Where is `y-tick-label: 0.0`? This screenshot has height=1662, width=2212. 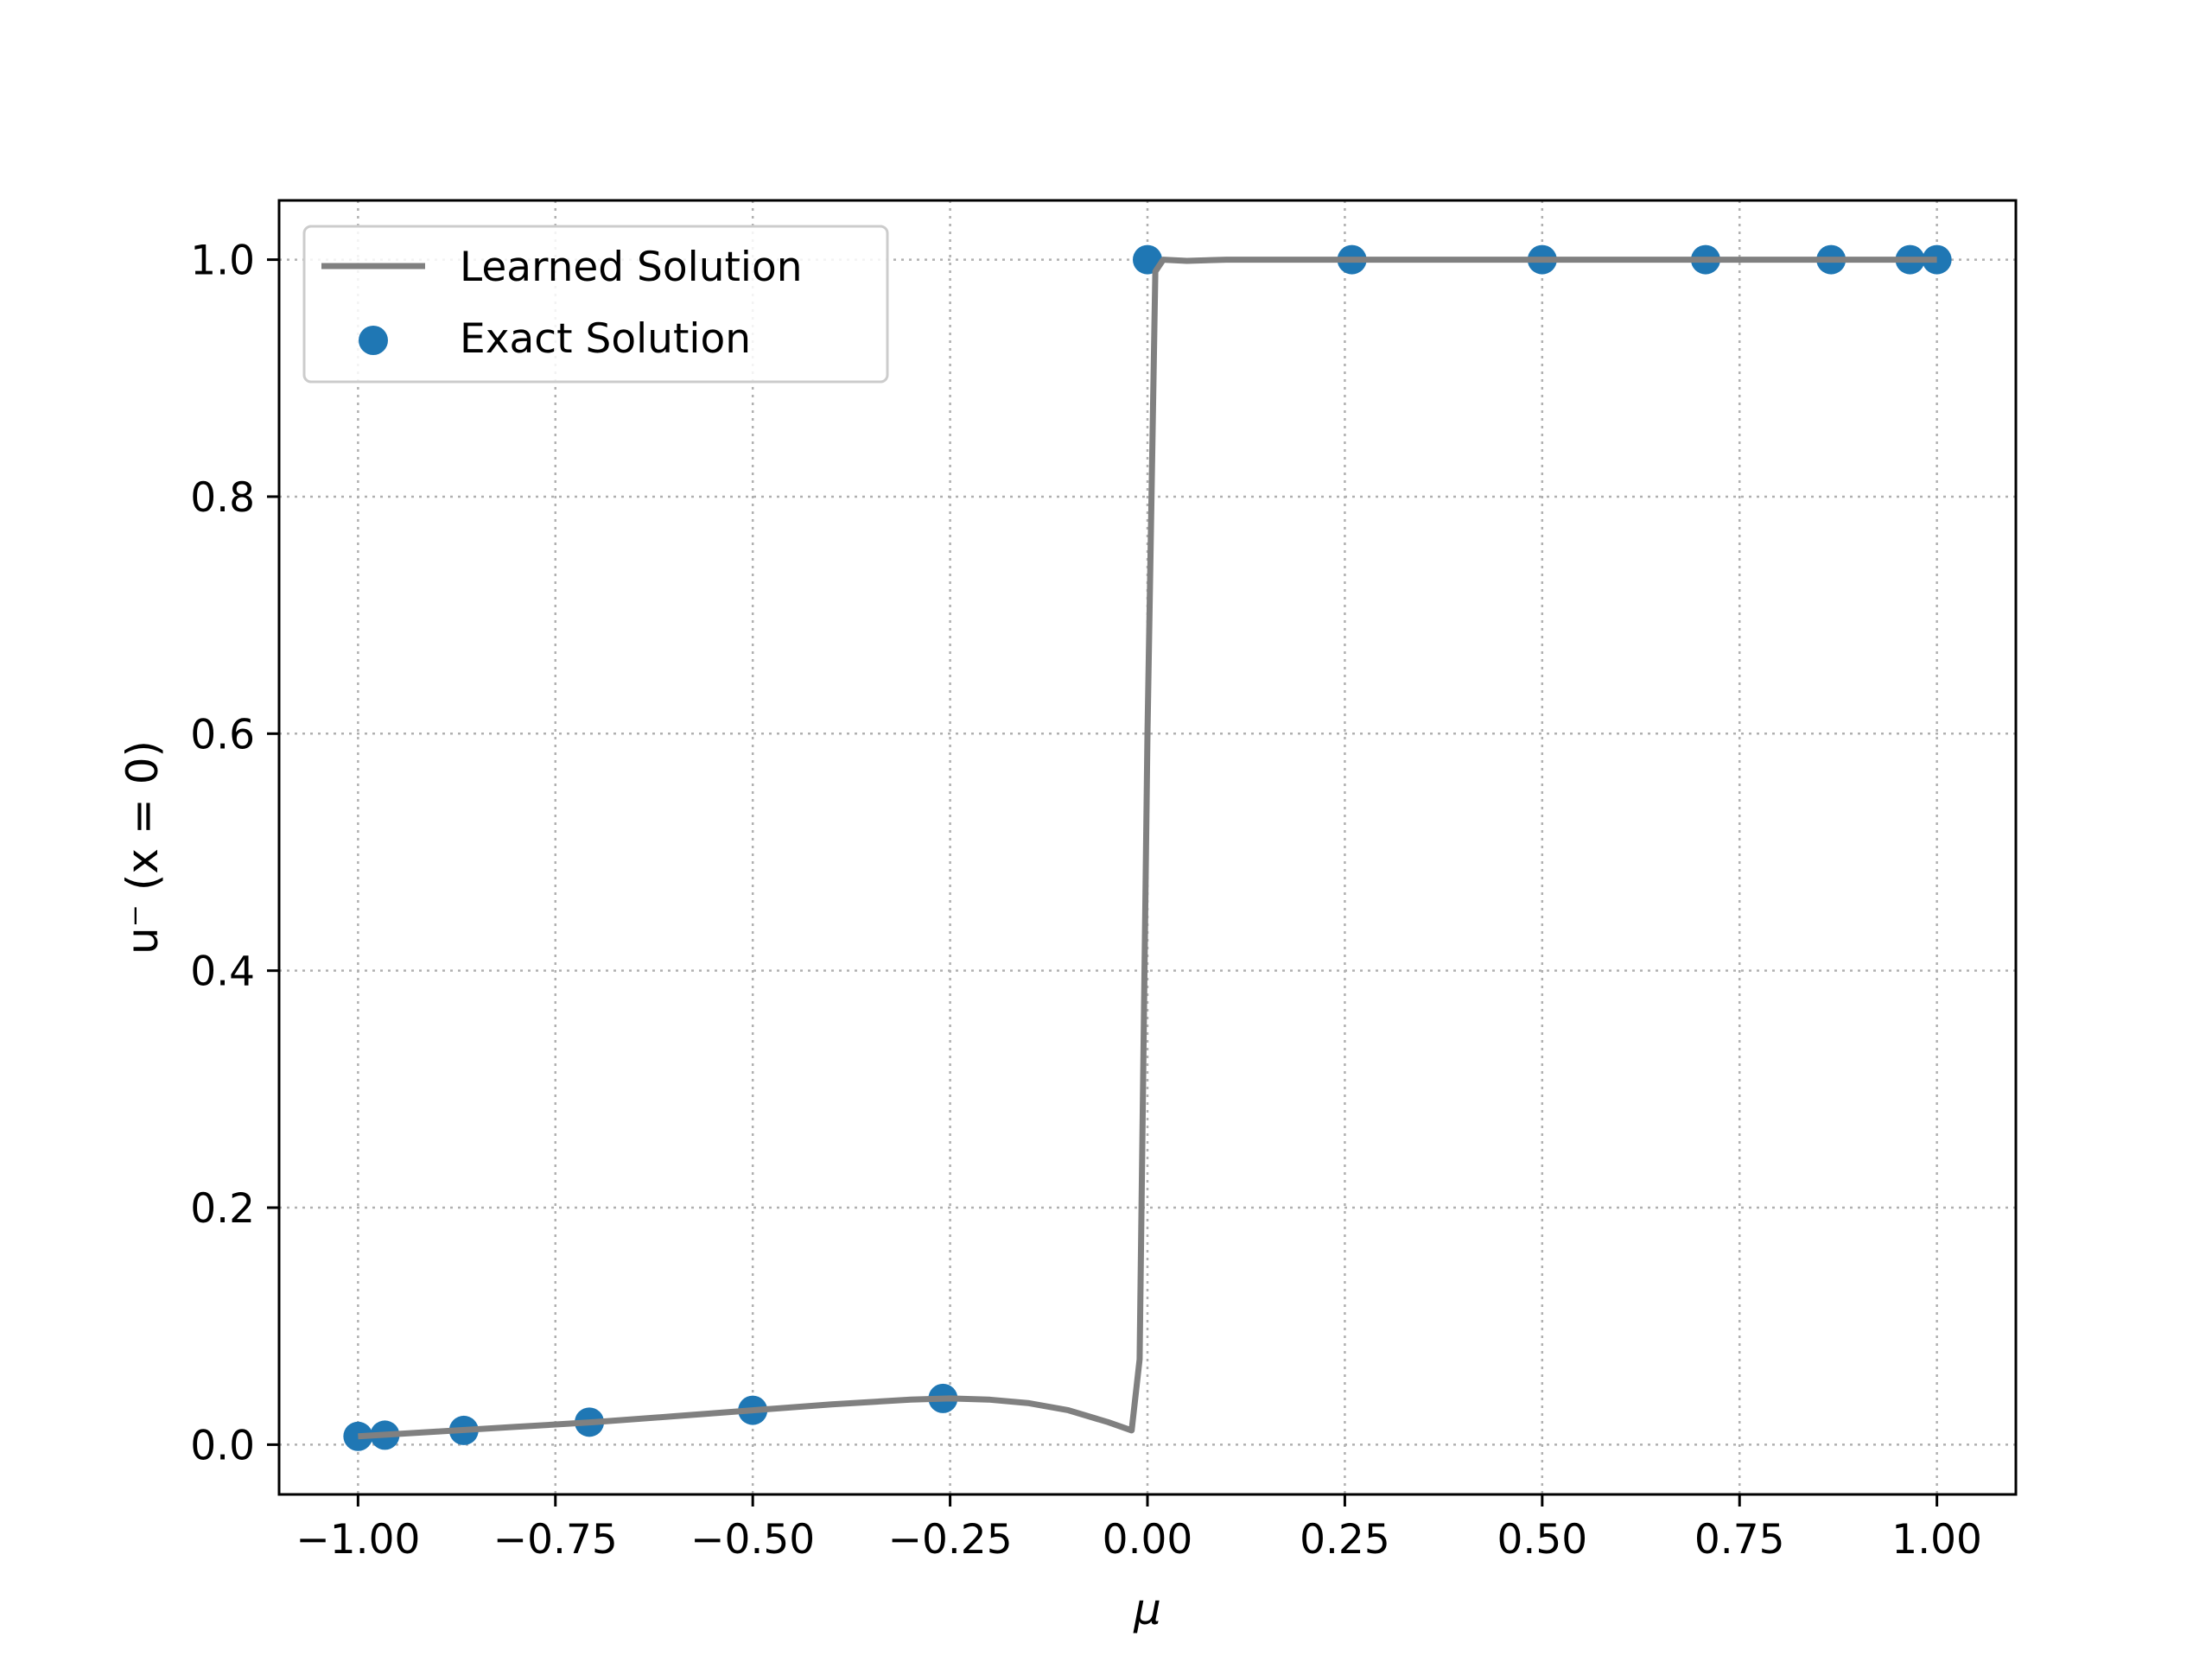 y-tick-label: 0.0 is located at coordinates (222, 1445).